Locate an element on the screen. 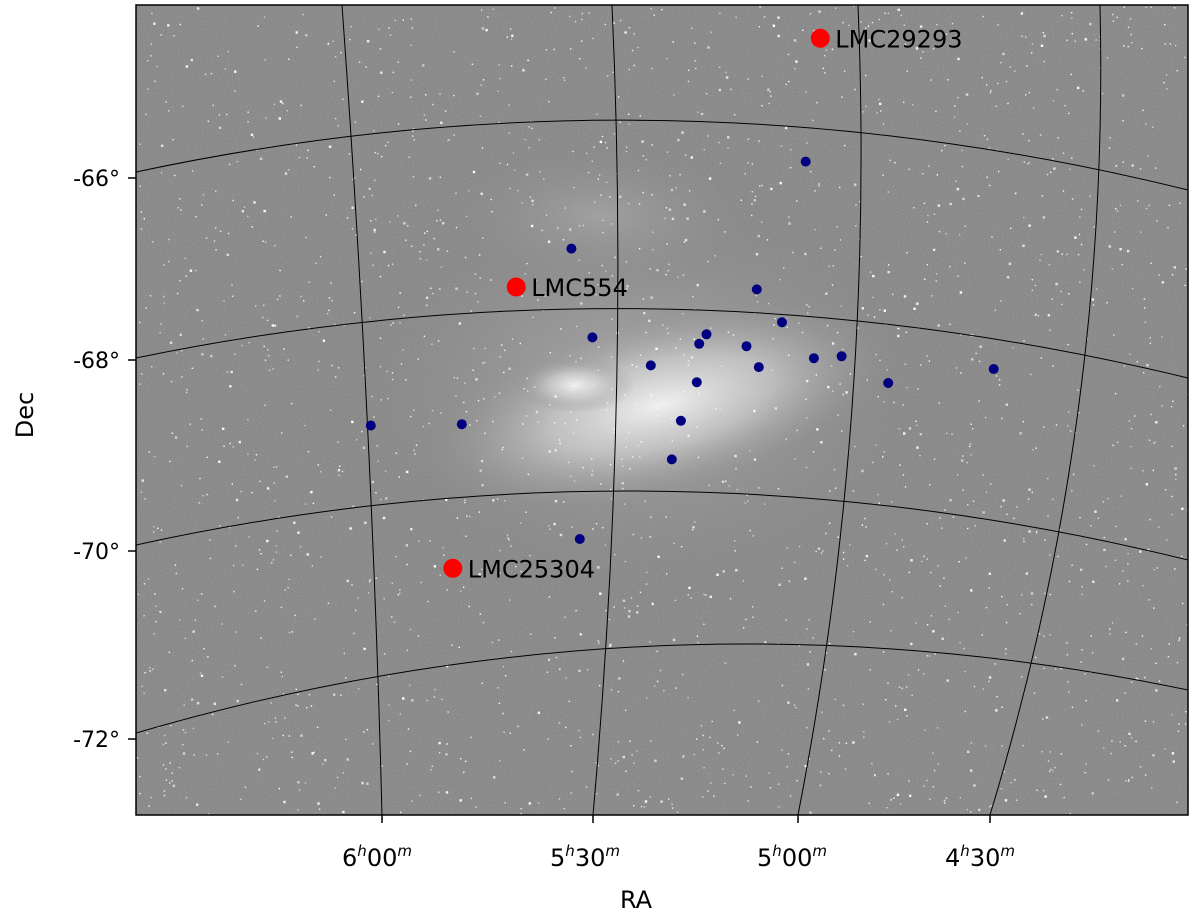  data-point is located at coordinates (758, 367).